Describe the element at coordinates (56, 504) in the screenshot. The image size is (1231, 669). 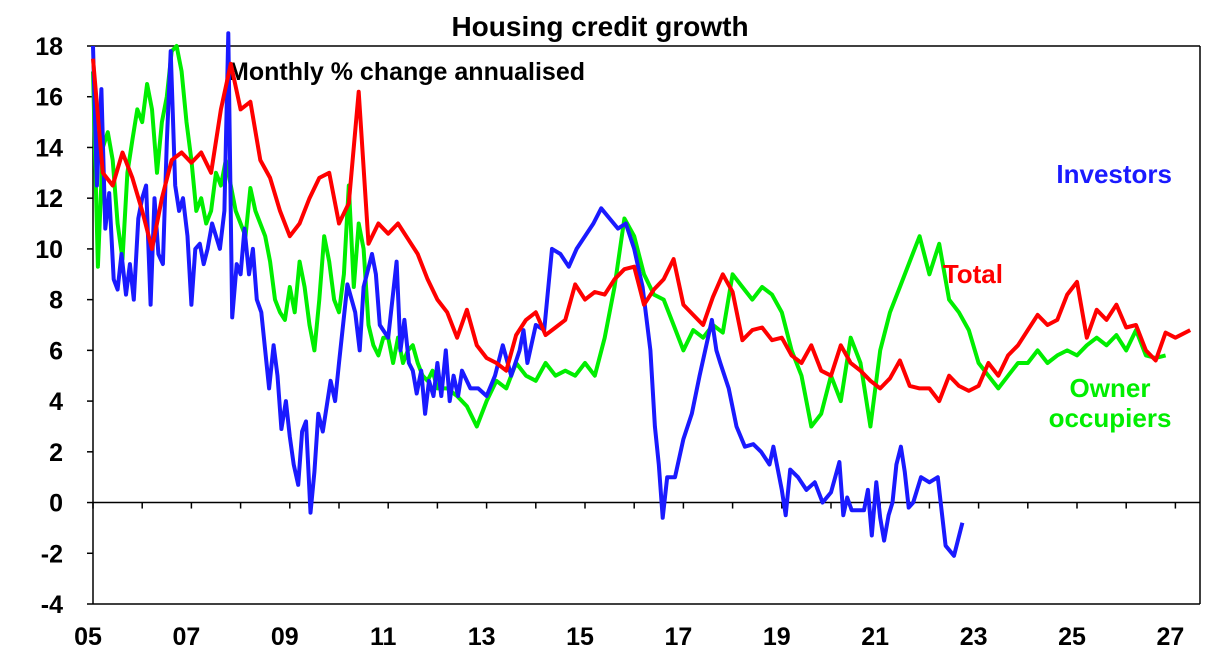
I see `y-tick-label: 0` at that location.